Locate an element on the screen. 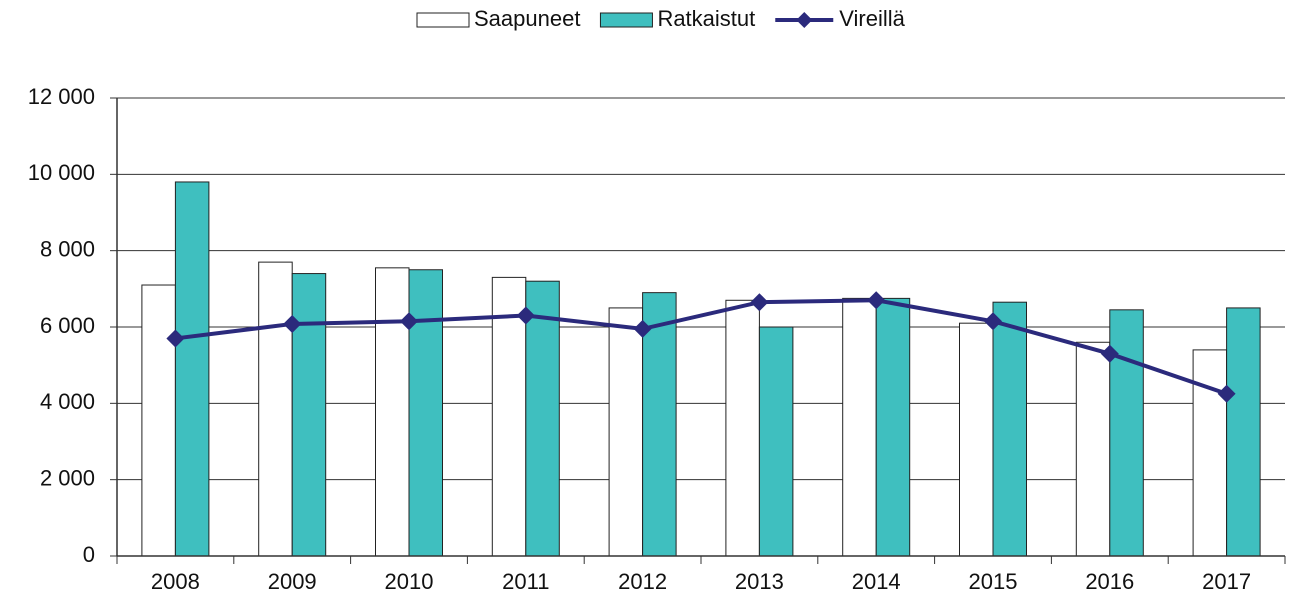 This screenshot has width=1291, height=599. x-tick-label: 2014 is located at coordinates (876, 581).